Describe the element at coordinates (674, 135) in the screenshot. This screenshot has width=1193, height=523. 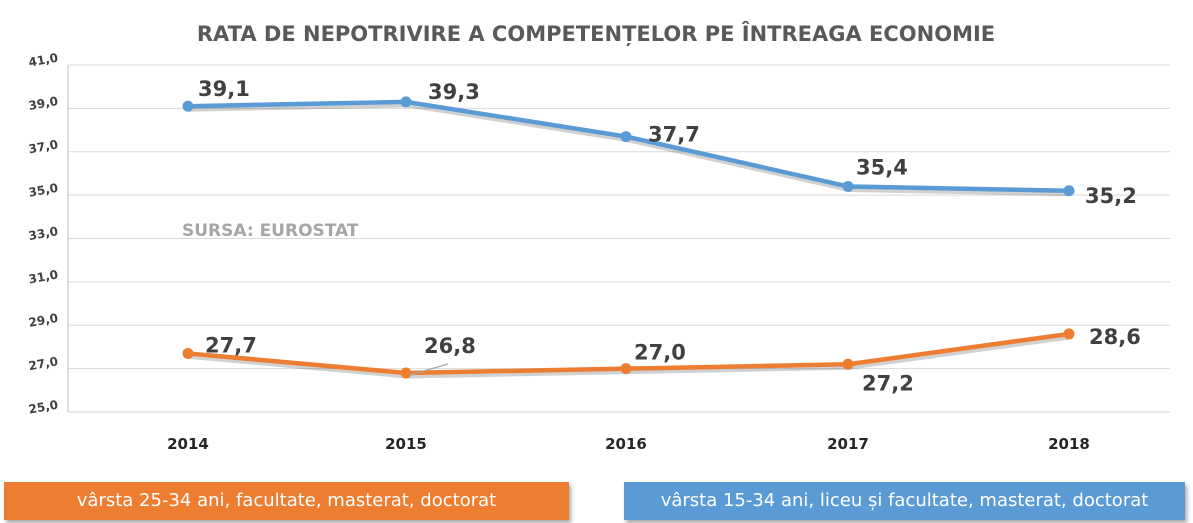
I see `data-label: 37,7` at that location.